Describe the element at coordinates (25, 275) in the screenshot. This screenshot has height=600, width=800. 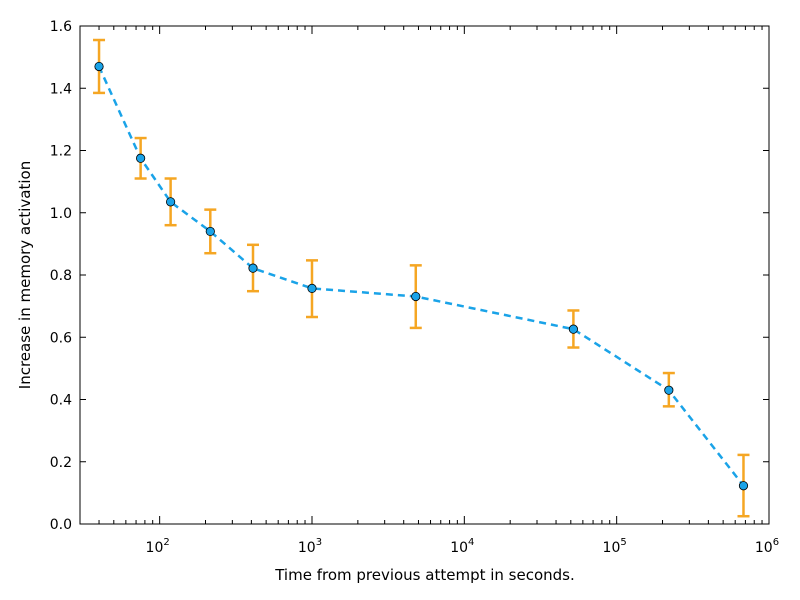
I see `y-axis-label: Increase in memory activation` at that location.